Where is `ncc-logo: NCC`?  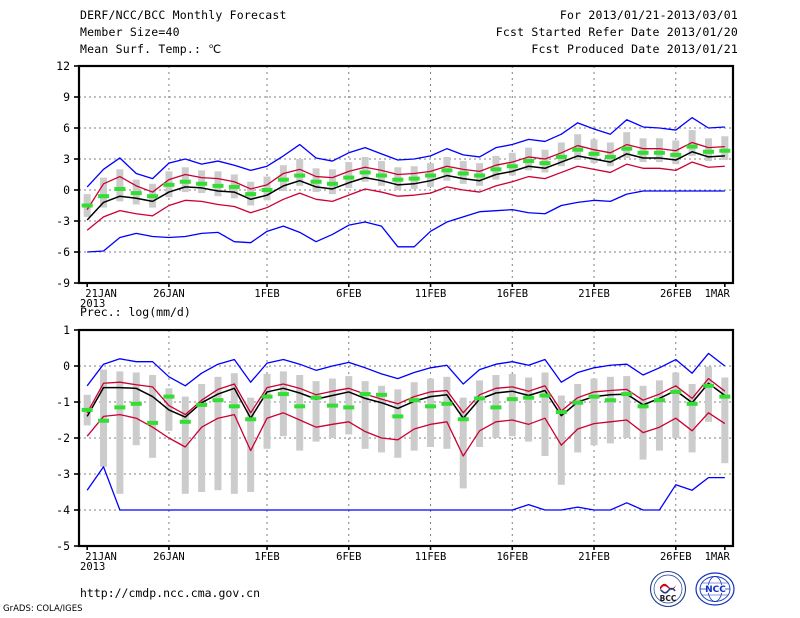 ncc-logo: NCC is located at coordinates (715, 590).